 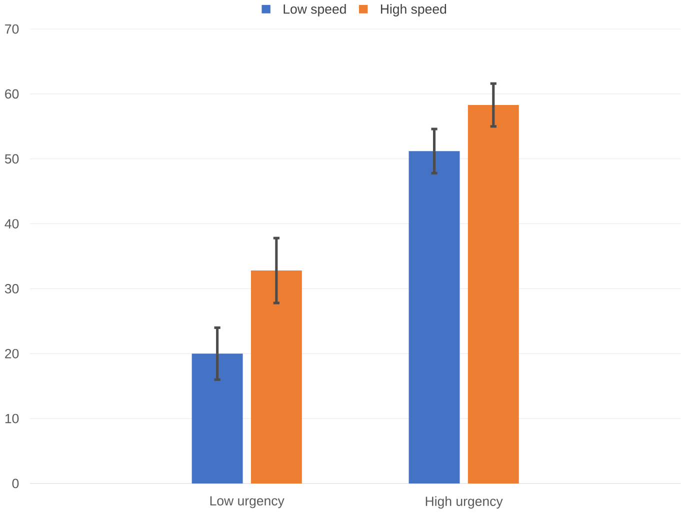 I want to click on x-tick-label: Low urgency, so click(x=247, y=502).